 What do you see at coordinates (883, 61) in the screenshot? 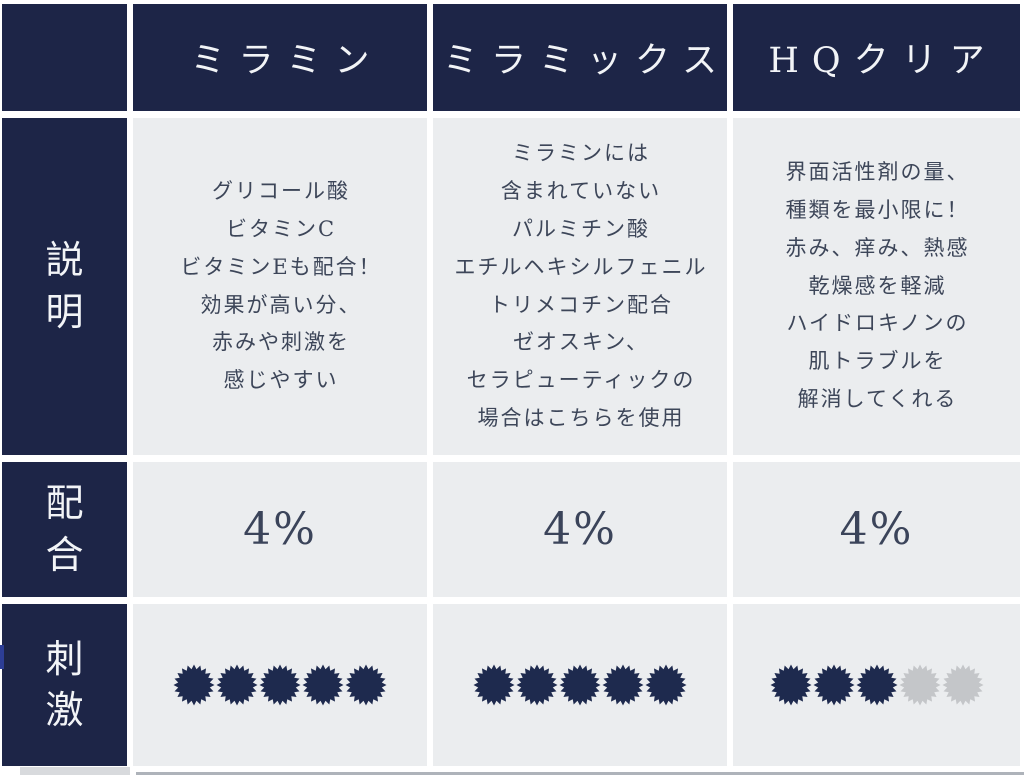
I see `product-name: HQクリア` at bounding box center [883, 61].